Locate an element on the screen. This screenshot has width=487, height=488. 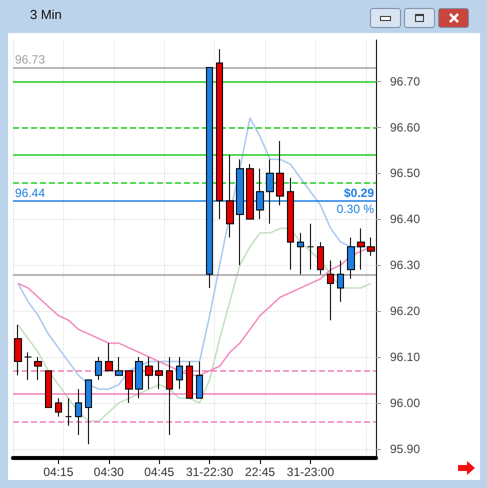
x-tick-label: 22:45 is located at coordinates (260, 472).